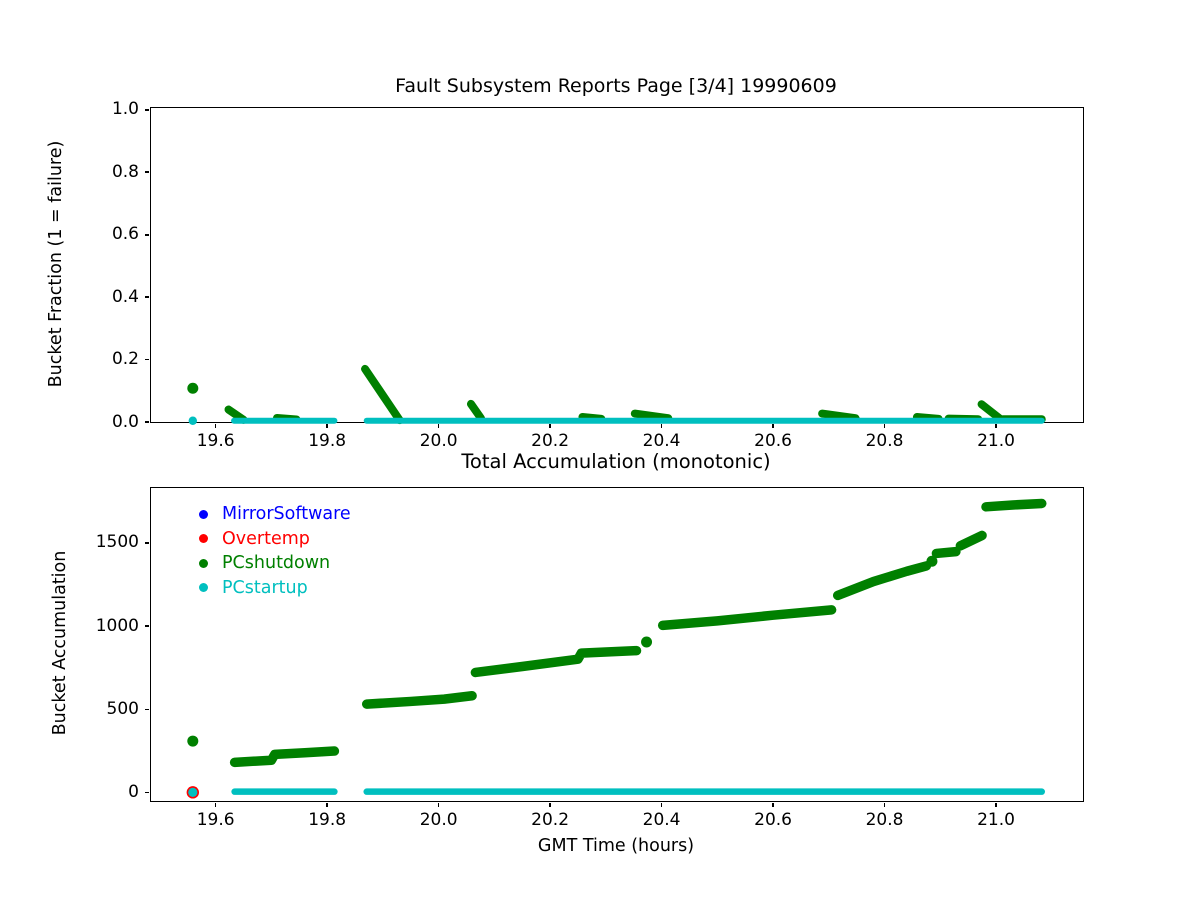  I want to click on legend-label: PCstartup, so click(265, 587).